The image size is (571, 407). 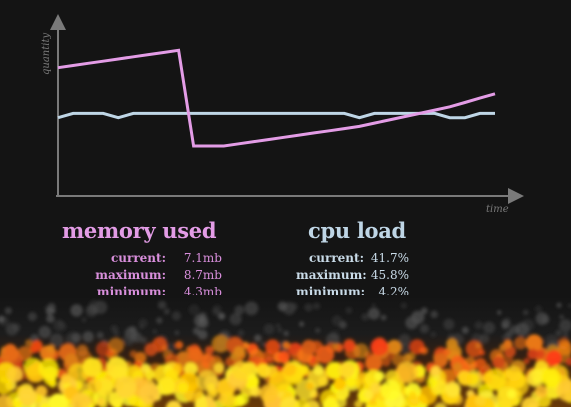 What do you see at coordinates (202, 275) in the screenshot?
I see `memory-maximum-value: 8.7mb` at bounding box center [202, 275].